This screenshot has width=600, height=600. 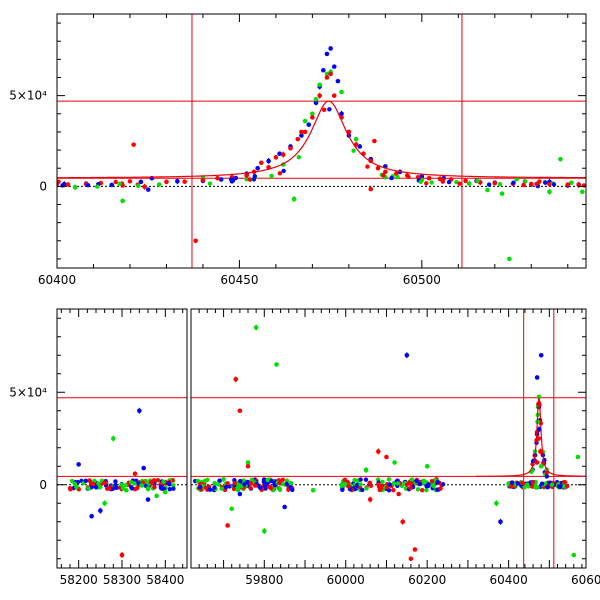 What do you see at coordinates (28, 96) in the screenshot?
I see `top-ytick-label-1: 5×10⁴` at bounding box center [28, 96].